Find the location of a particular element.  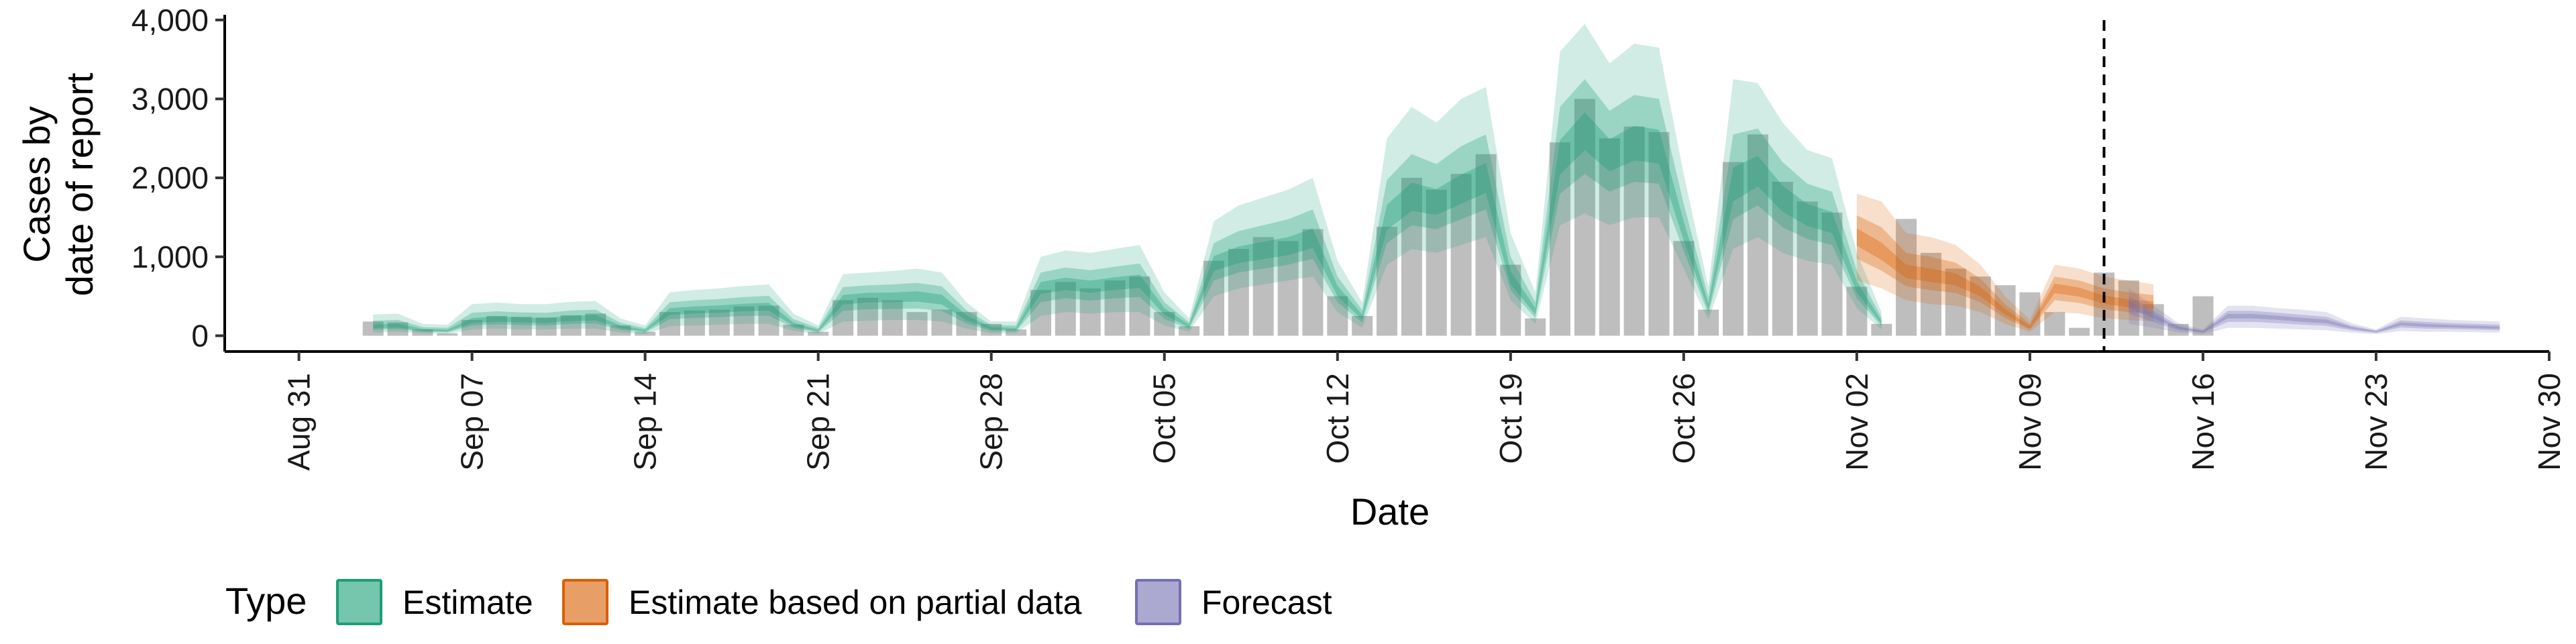

x-tick-label: Oct 12 is located at coordinates (1337, 418).